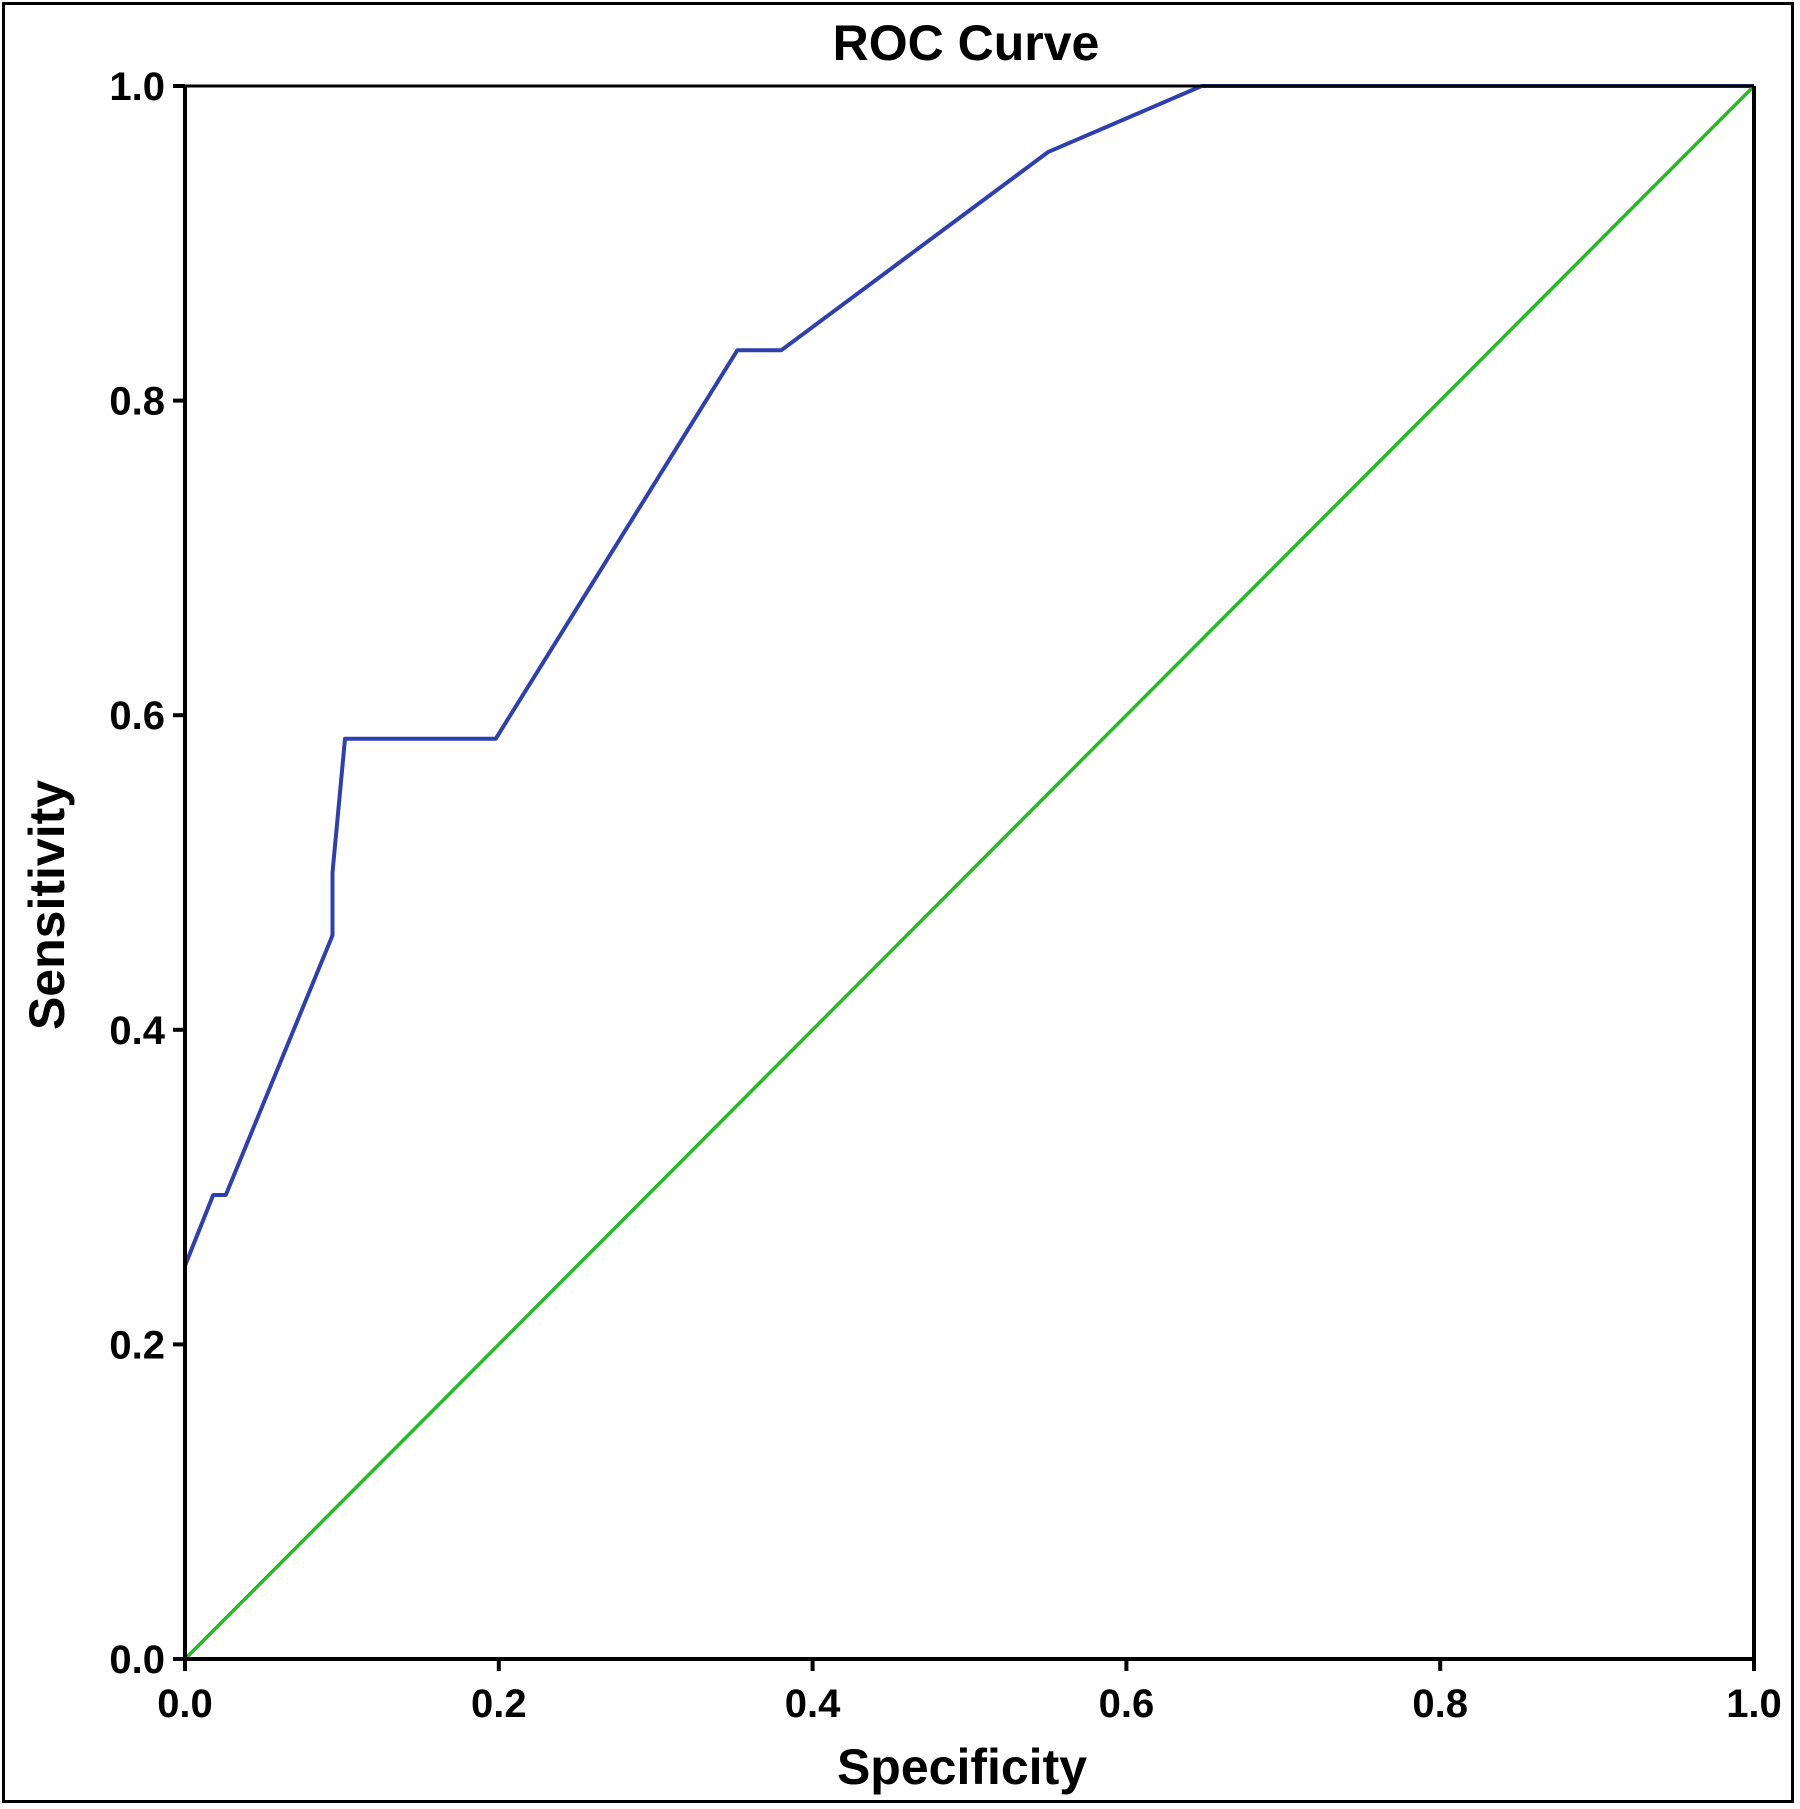 This screenshot has width=1800, height=1809. I want to click on y-axis-label: Sensitivity, so click(47, 905).